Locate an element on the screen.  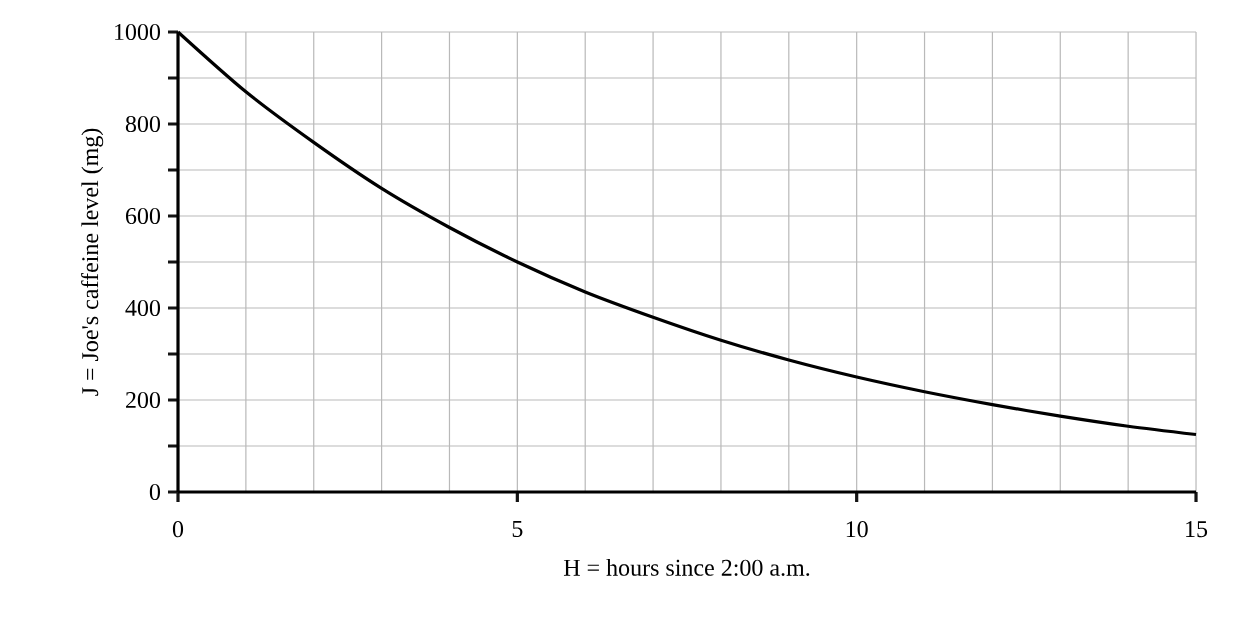
y-tick-label: 800 is located at coordinates (143, 124).